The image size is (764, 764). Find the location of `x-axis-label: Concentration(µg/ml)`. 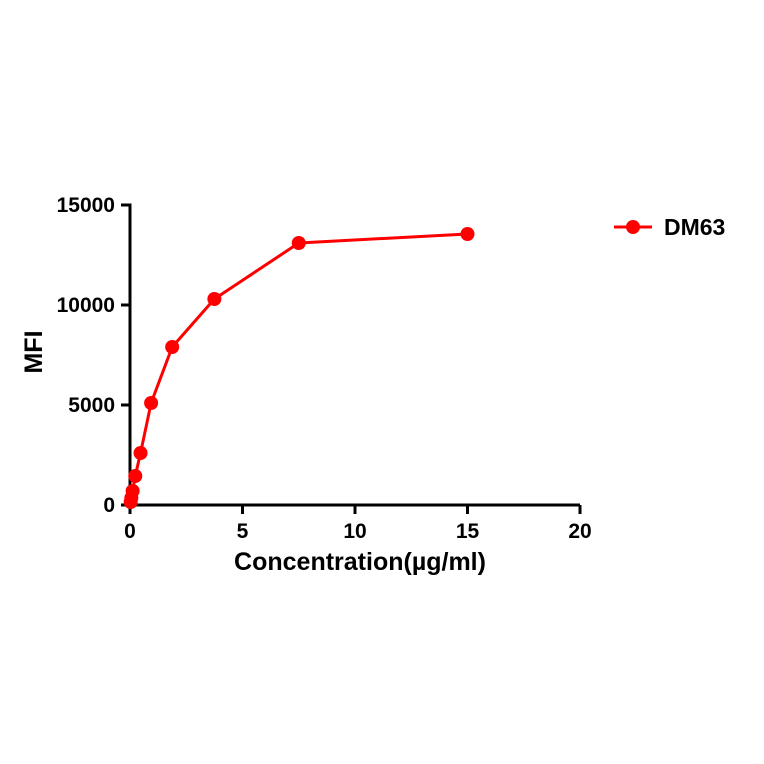

x-axis-label: Concentration(µg/ml) is located at coordinates (360, 562).